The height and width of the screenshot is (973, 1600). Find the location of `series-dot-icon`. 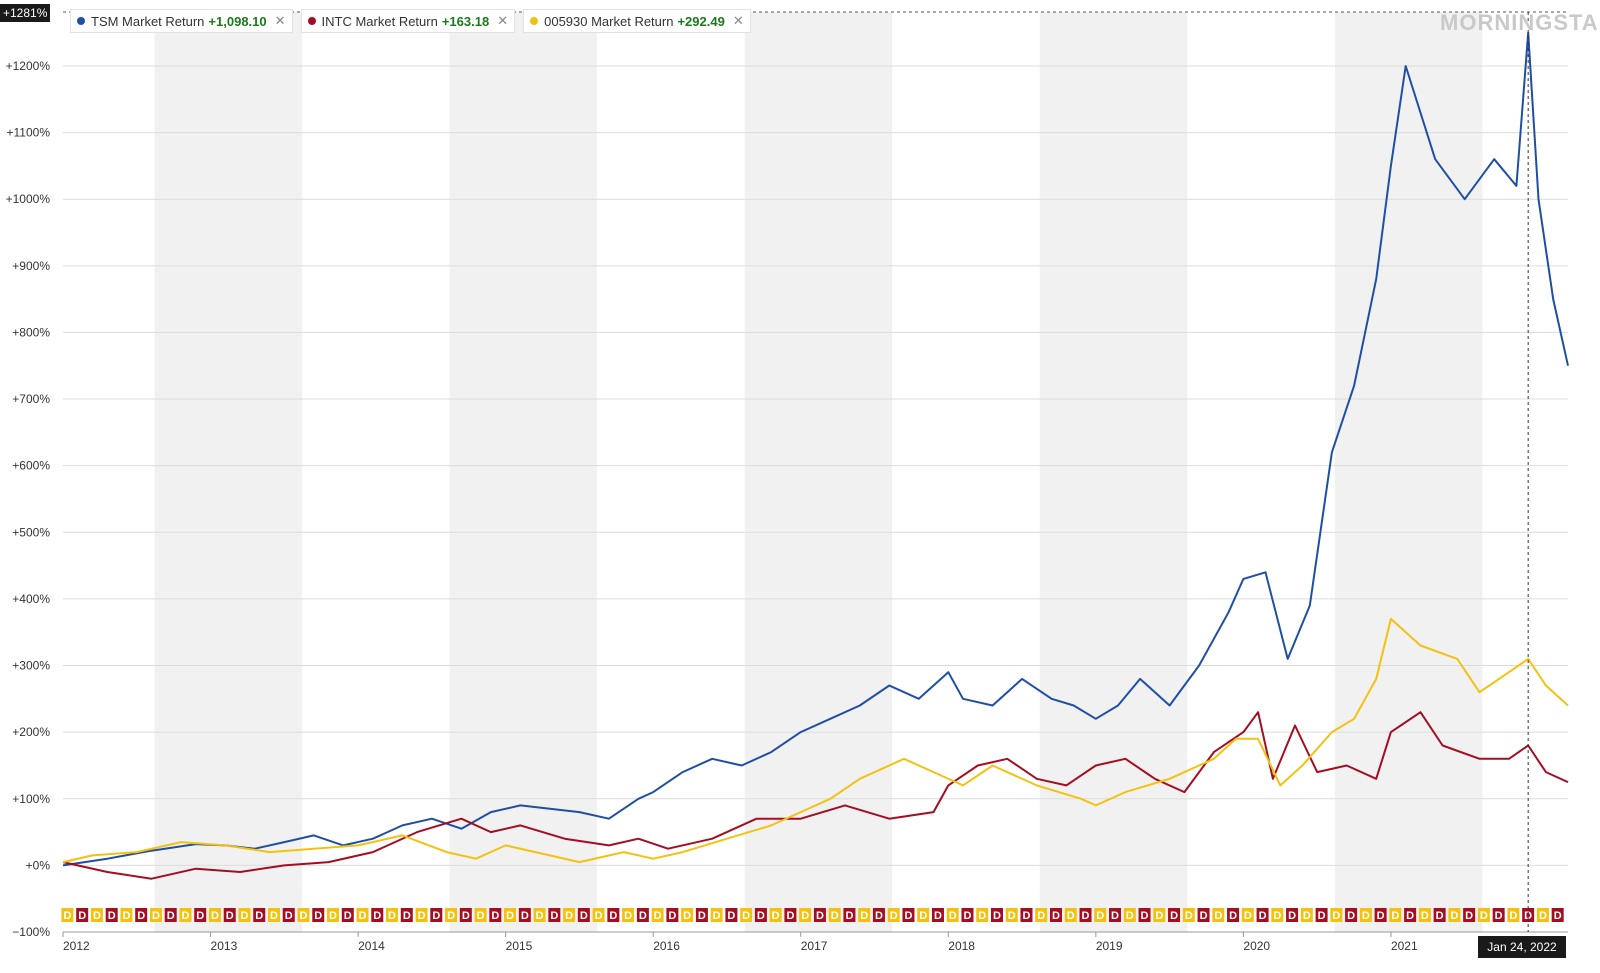

series-dot-icon is located at coordinates (311, 21).